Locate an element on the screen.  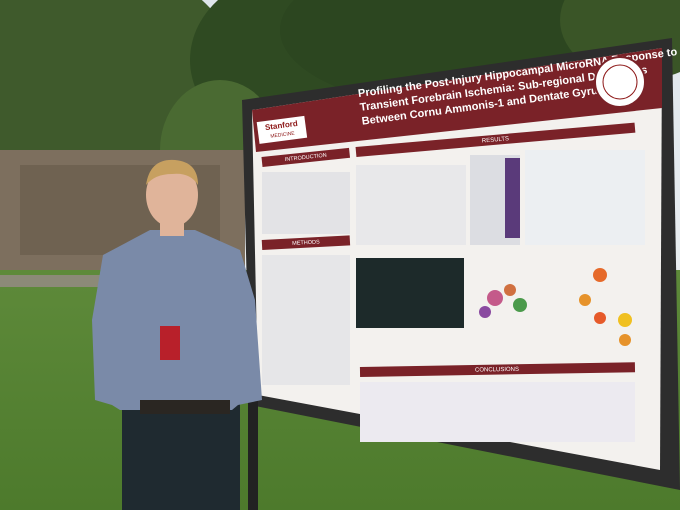
section-title: CONCLUSIONS is located at coordinates (497, 370).